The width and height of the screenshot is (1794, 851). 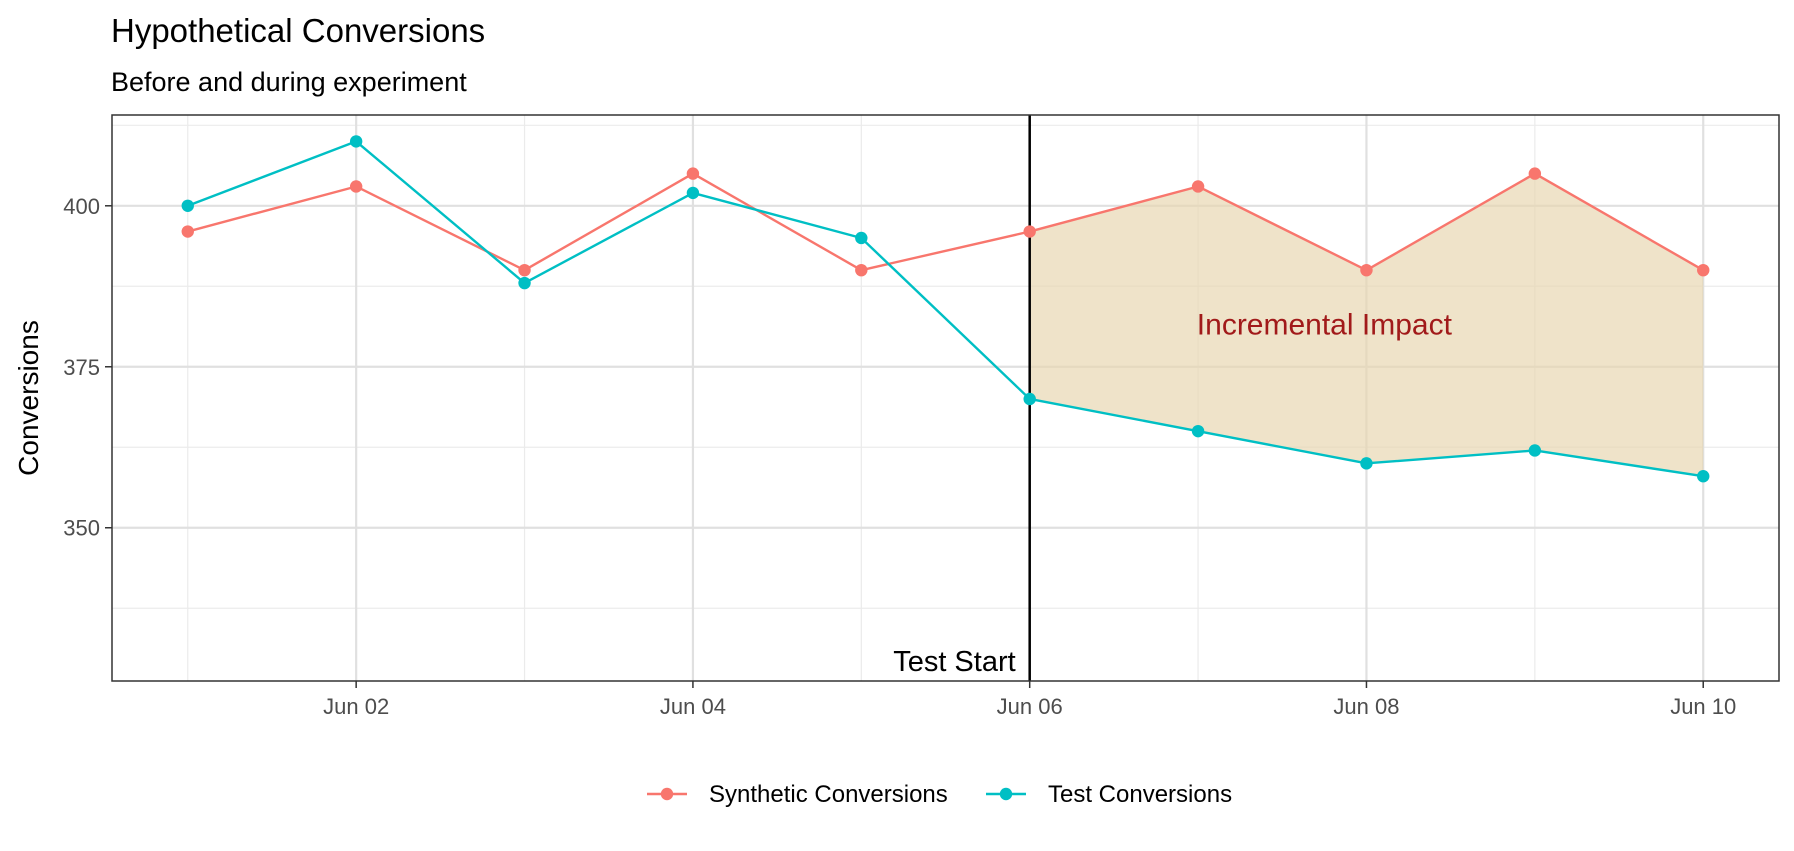 I want to click on incremental-impact-fill, so click(x=1366, y=325).